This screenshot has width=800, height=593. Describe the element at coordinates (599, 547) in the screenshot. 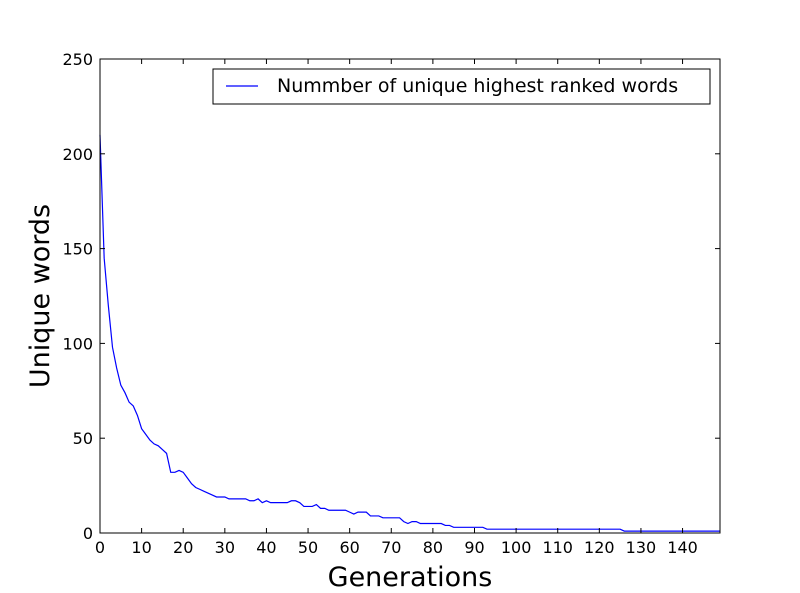

I see `x-tick-label: 120` at that location.